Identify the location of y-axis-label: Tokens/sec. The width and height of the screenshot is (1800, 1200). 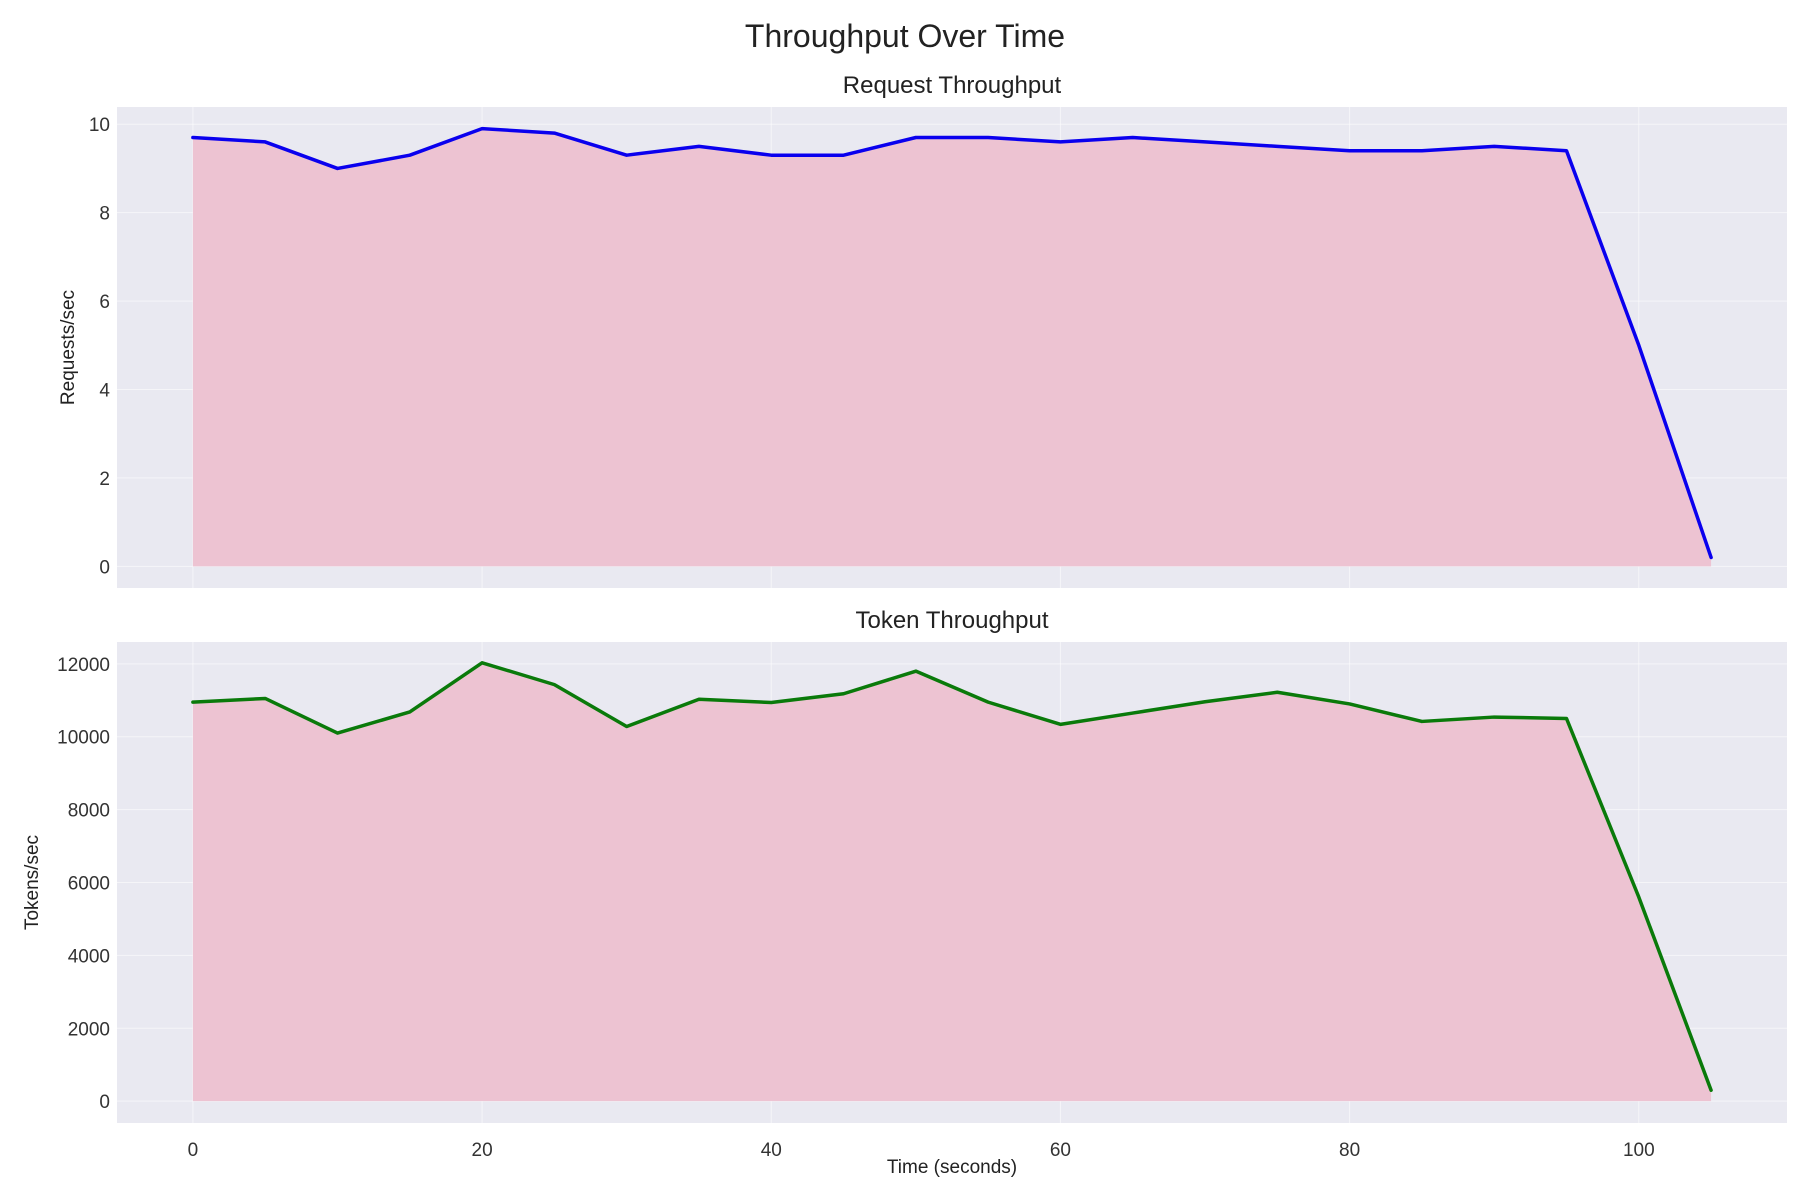
(32, 882).